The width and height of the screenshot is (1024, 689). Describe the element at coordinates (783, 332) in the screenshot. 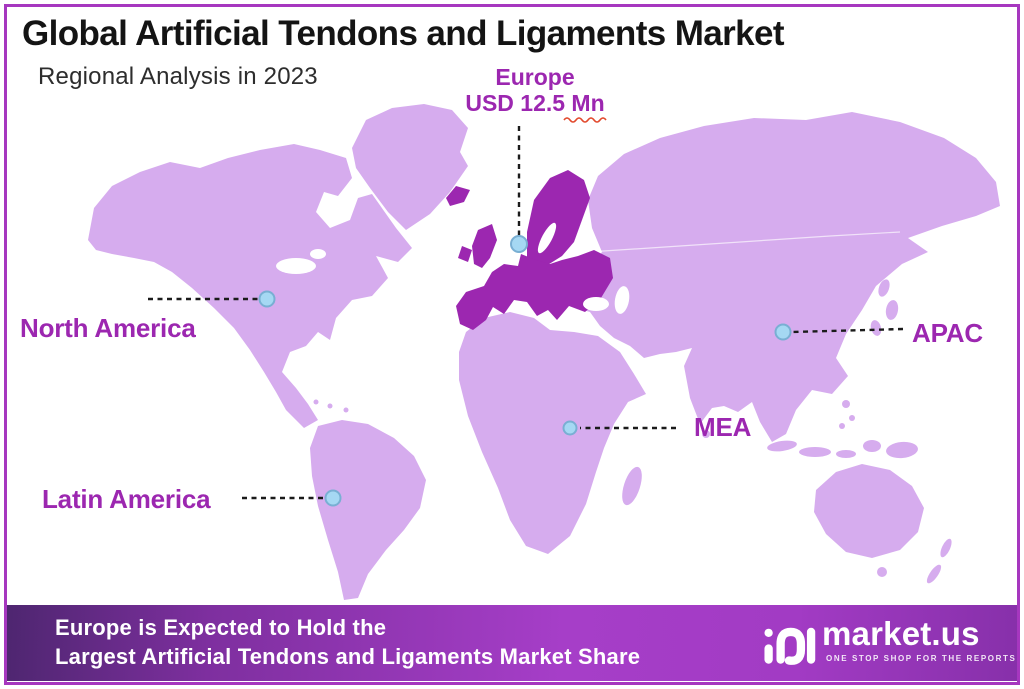

I see `region-marker-apac` at that location.